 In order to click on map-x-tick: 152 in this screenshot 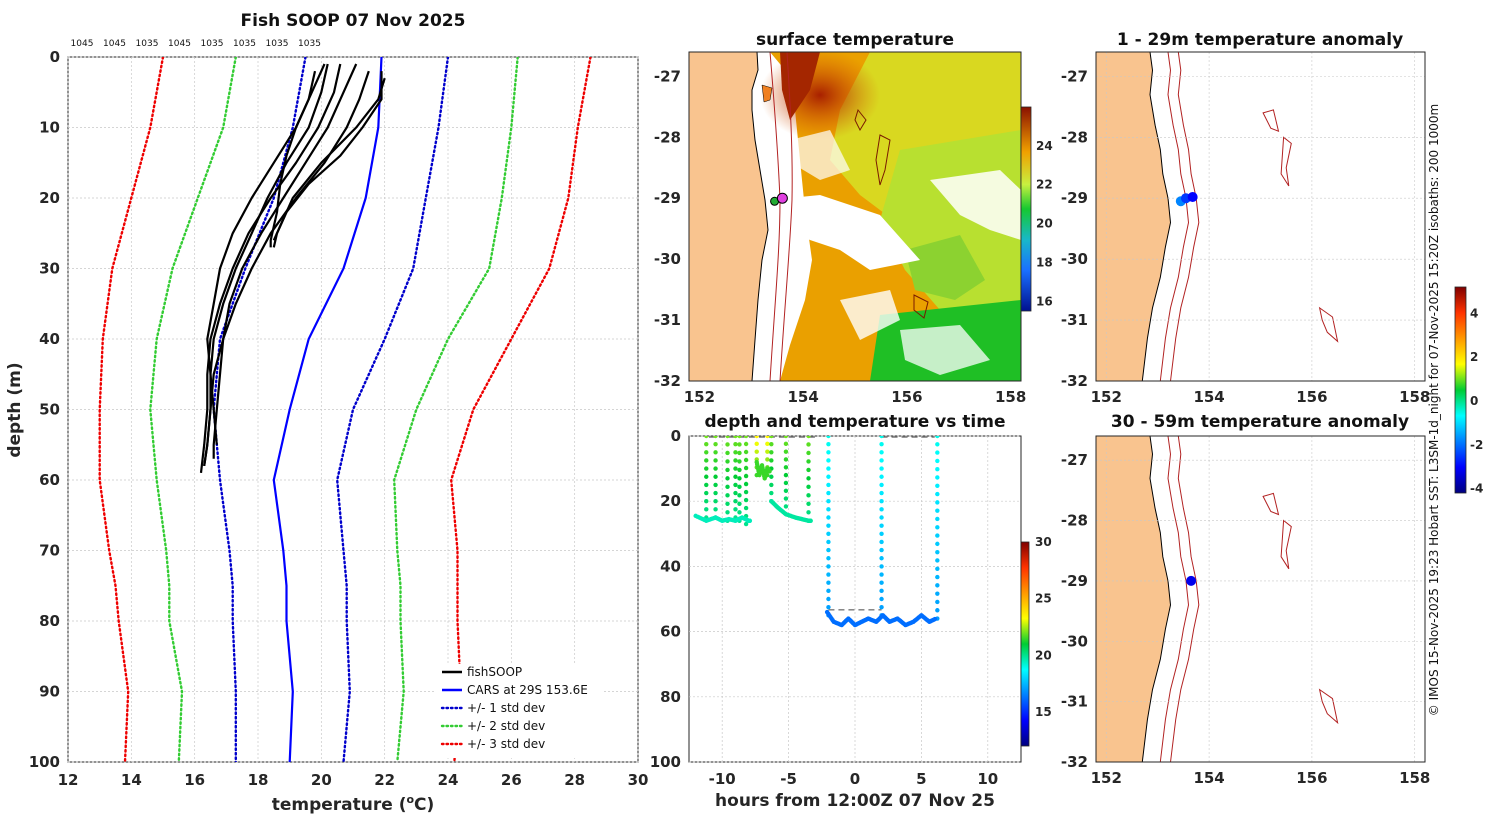, I will do `click(699, 397)`.